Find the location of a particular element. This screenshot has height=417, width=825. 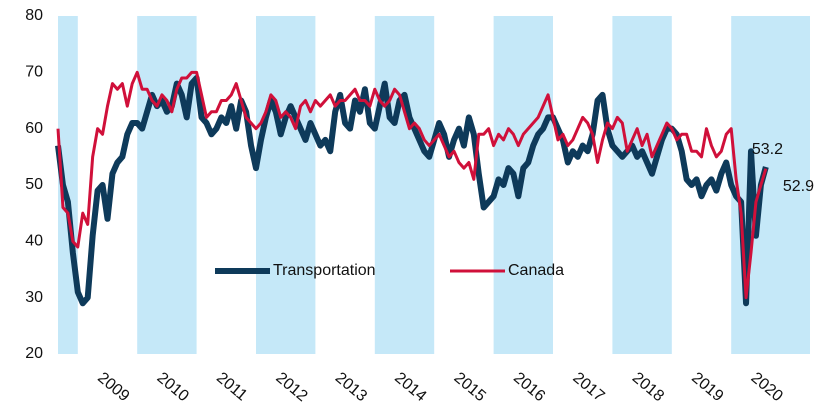

legend-label: Transportation is located at coordinates (324, 270).